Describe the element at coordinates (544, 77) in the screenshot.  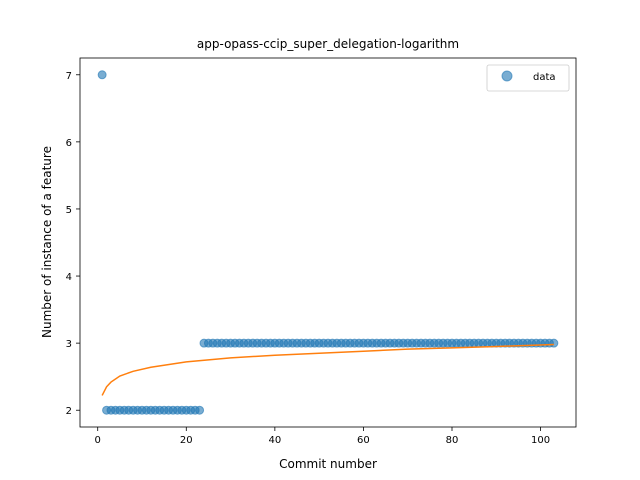
I see `legend-label: data` at that location.